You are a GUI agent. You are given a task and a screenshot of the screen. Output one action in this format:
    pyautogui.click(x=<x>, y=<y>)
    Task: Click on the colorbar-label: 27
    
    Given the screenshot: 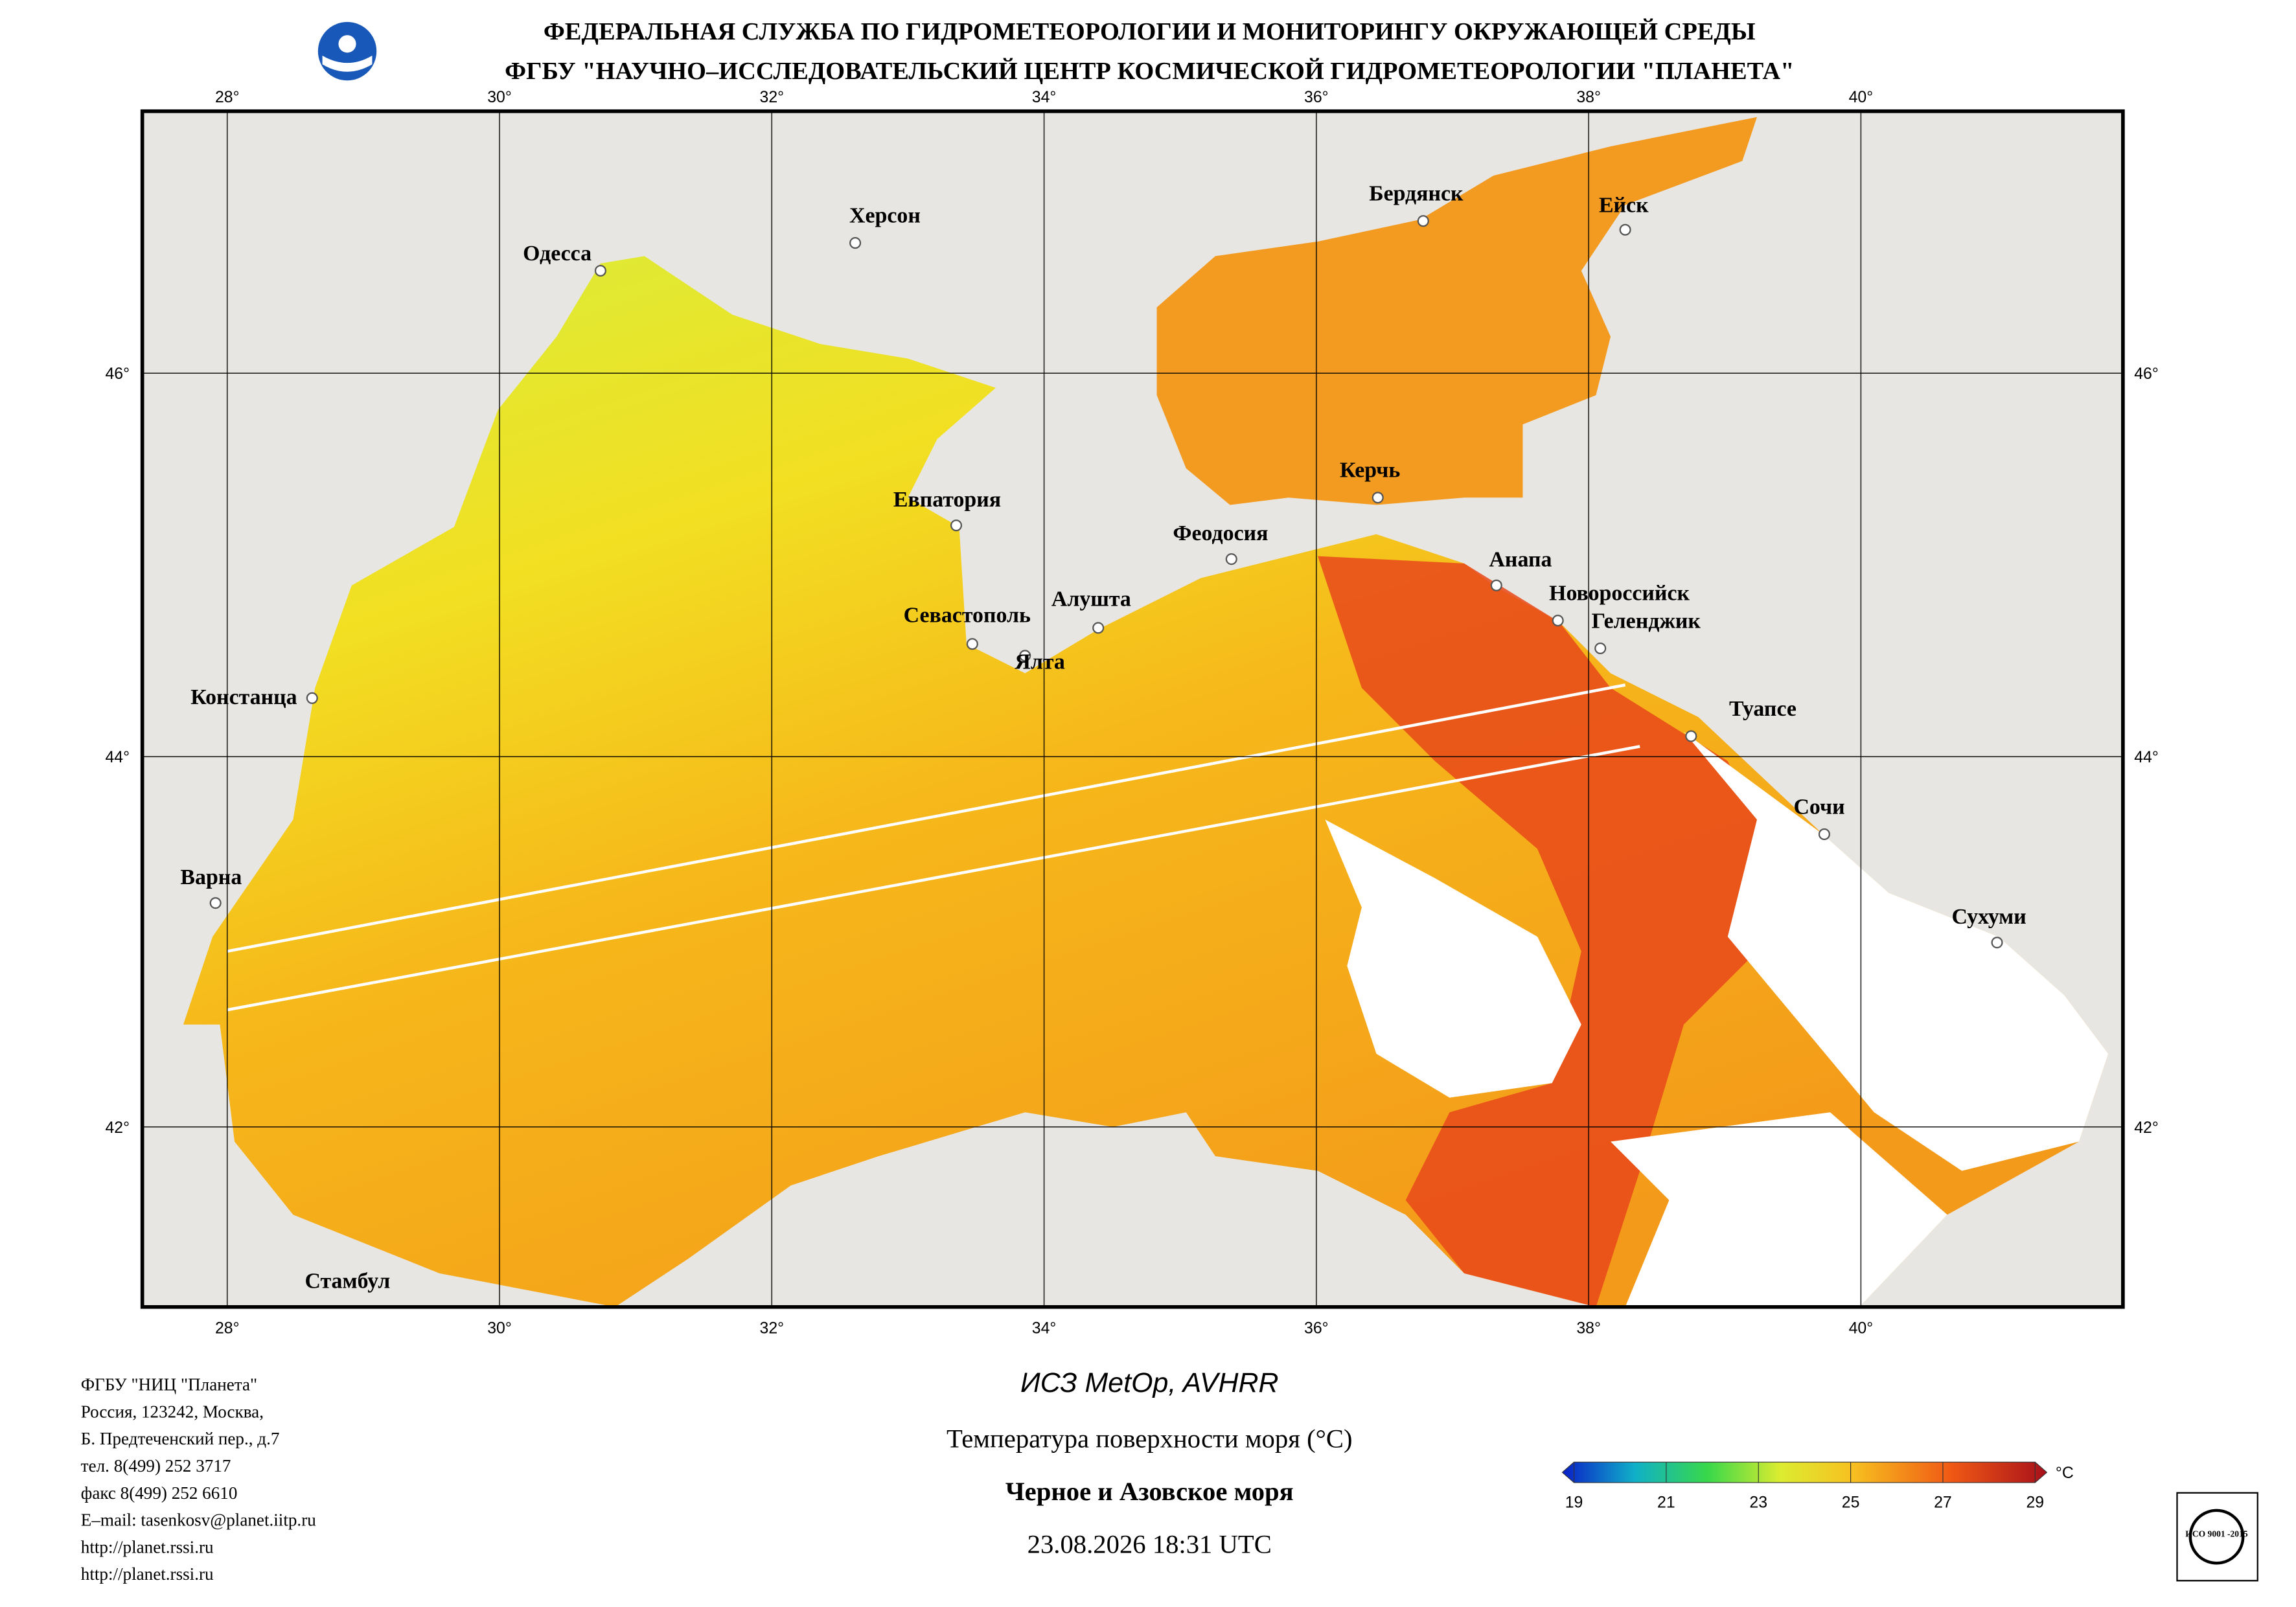 What is the action you would take?
    pyautogui.click(x=1943, y=1502)
    